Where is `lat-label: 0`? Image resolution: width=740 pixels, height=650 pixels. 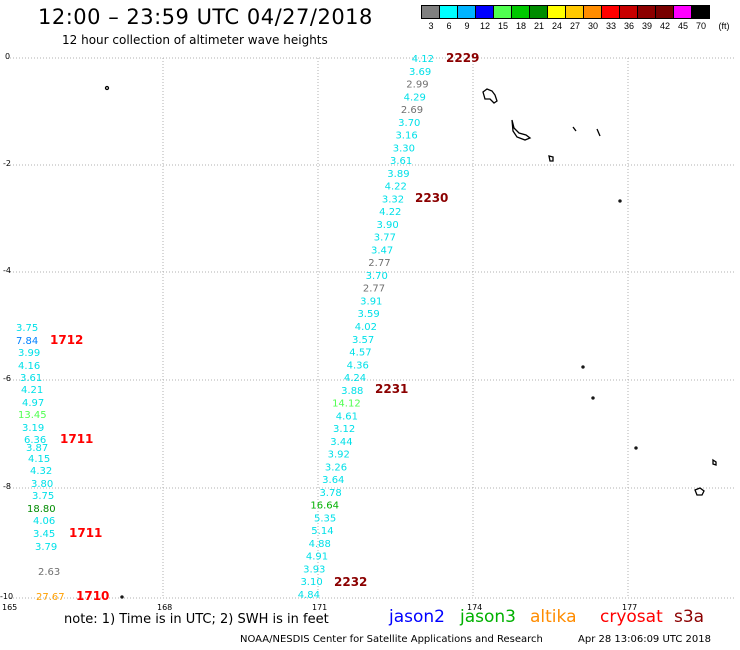
lat-label: 0 is located at coordinates (8, 56).